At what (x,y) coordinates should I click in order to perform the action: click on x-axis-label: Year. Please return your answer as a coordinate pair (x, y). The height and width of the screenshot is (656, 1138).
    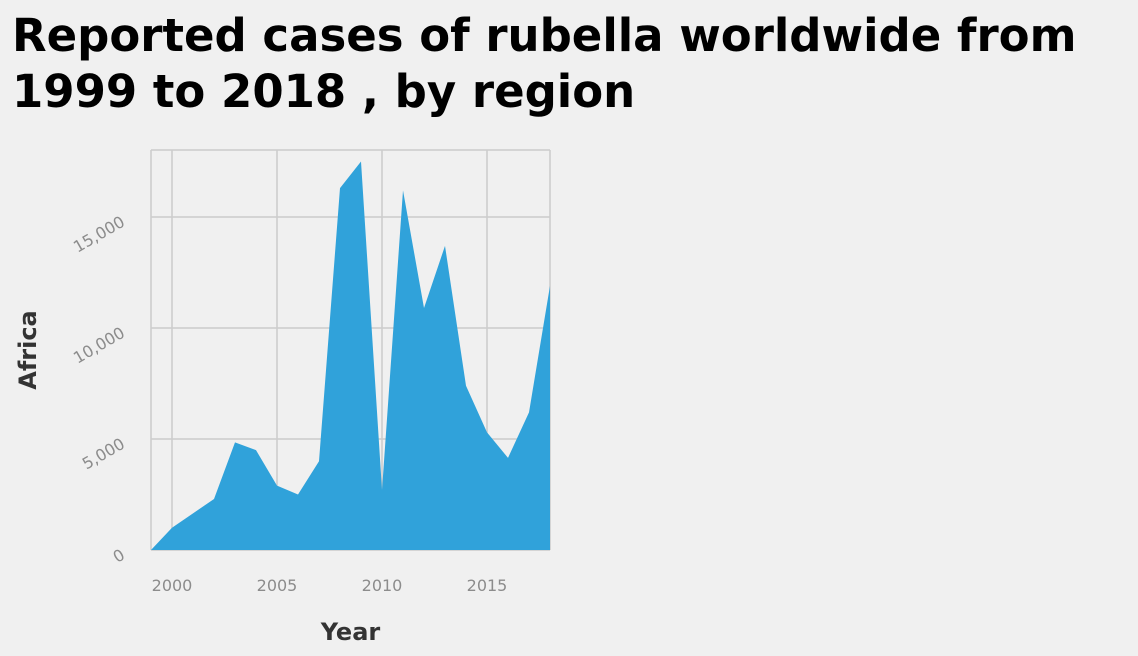
    Looking at the image, I should click on (350, 632).